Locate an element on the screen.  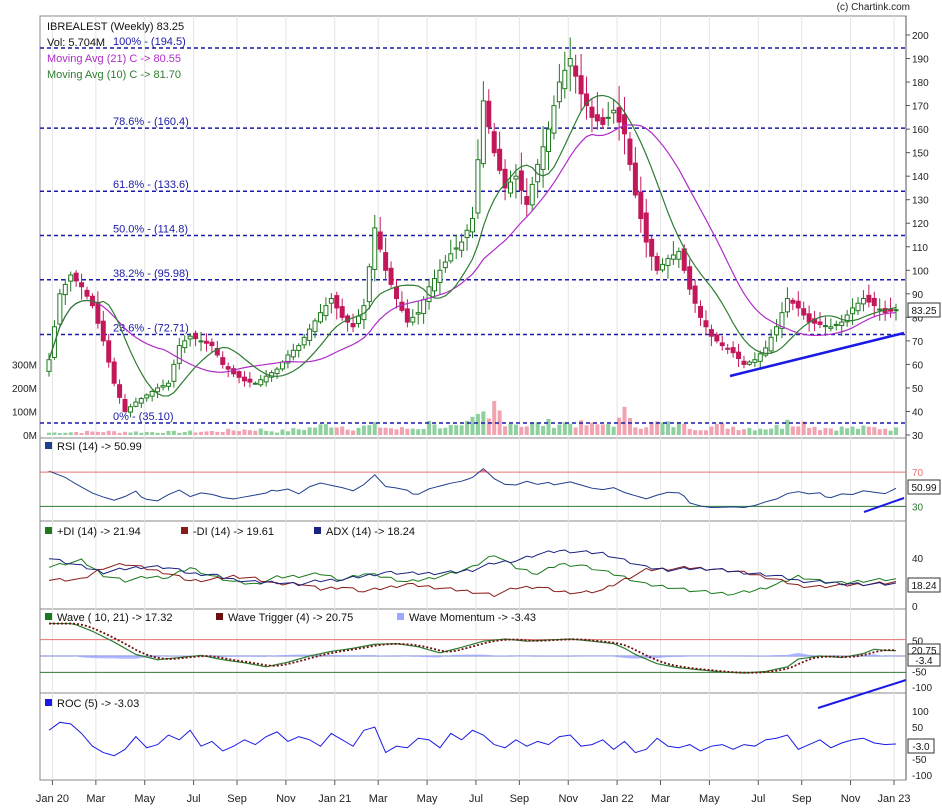
dmi-tick-label: 40 is located at coordinates (918, 559).